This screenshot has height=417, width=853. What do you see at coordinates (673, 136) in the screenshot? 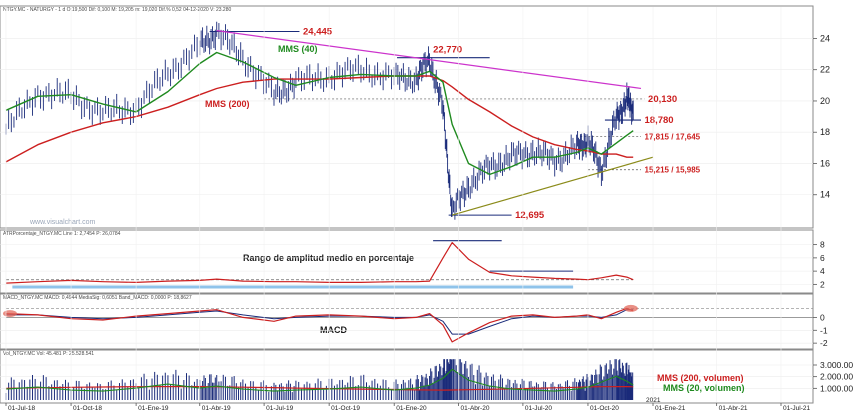
I see `level-label: 17,815 / 17,645` at bounding box center [673, 136].